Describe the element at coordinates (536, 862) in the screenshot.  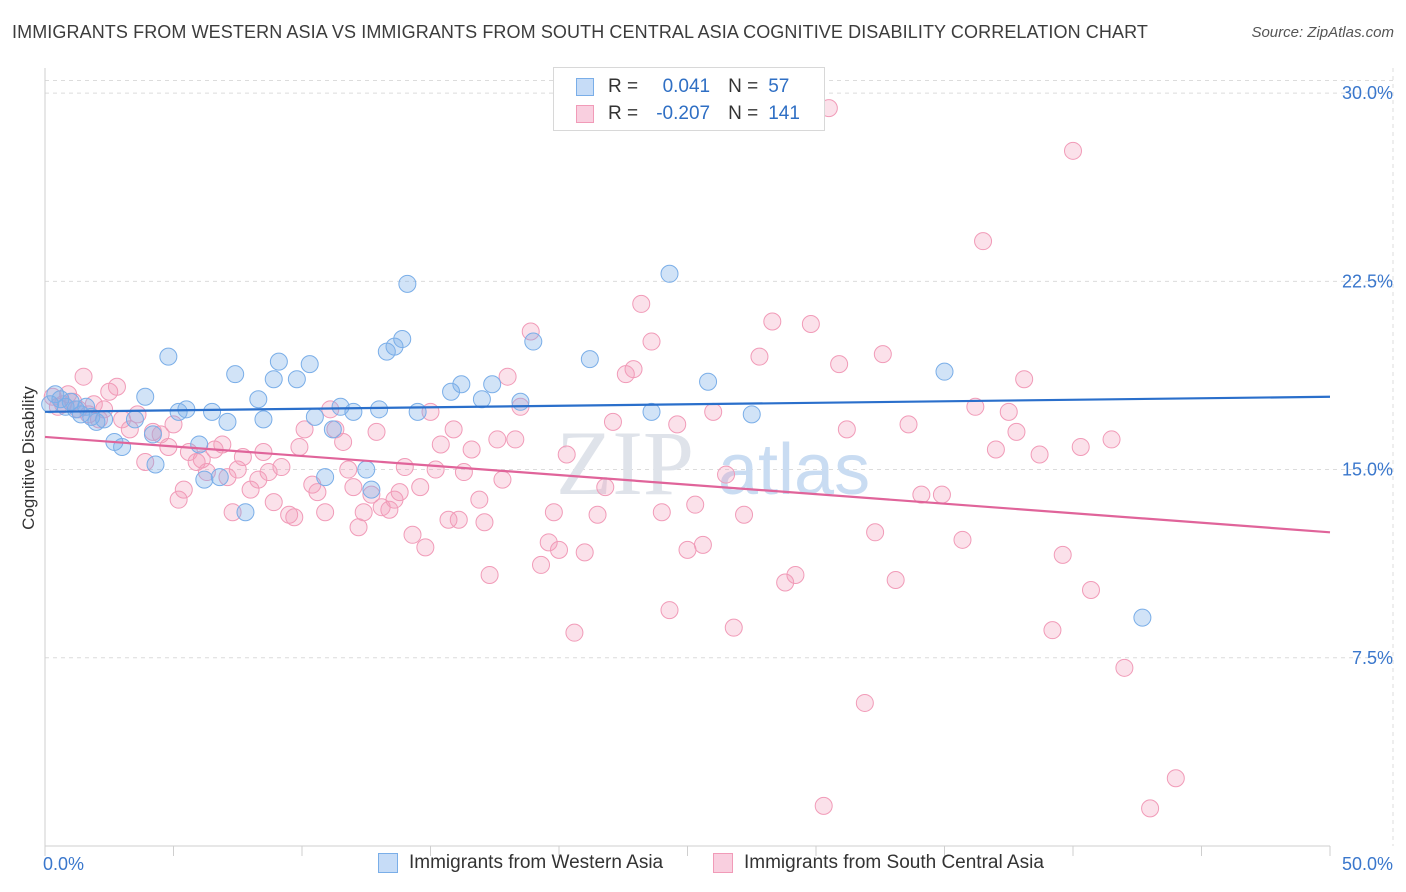
I see `series-legend-blue-label: Immigrants from Western Asia` at that location.